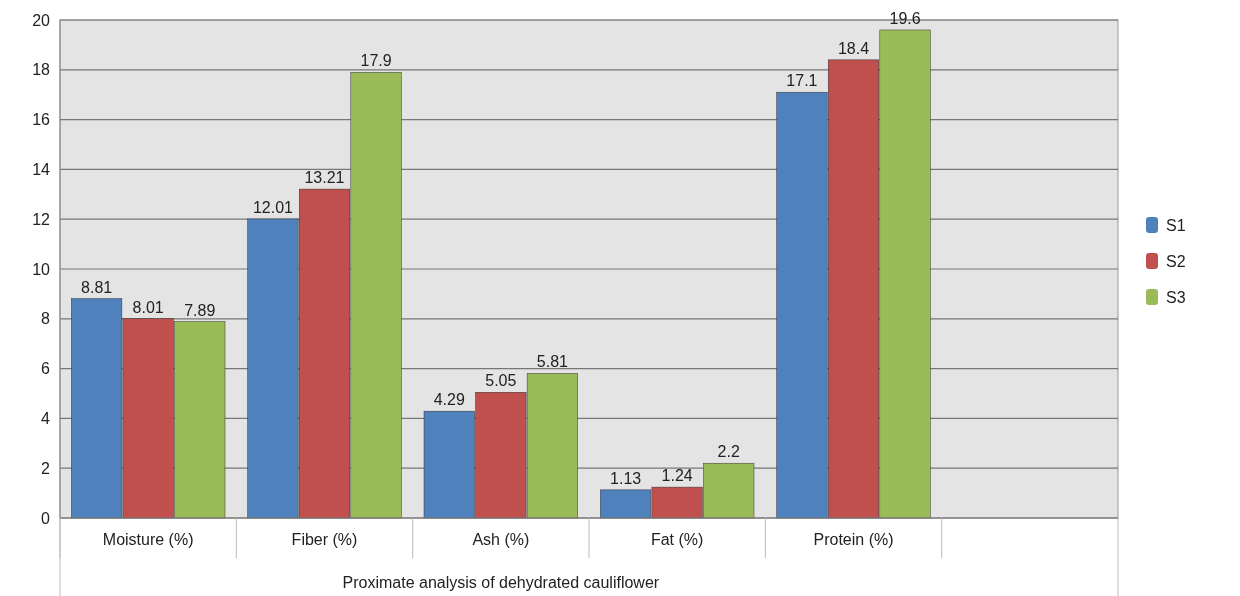  What do you see at coordinates (324, 539) in the screenshot?
I see `x-tick-label: Fiber (%)` at bounding box center [324, 539].